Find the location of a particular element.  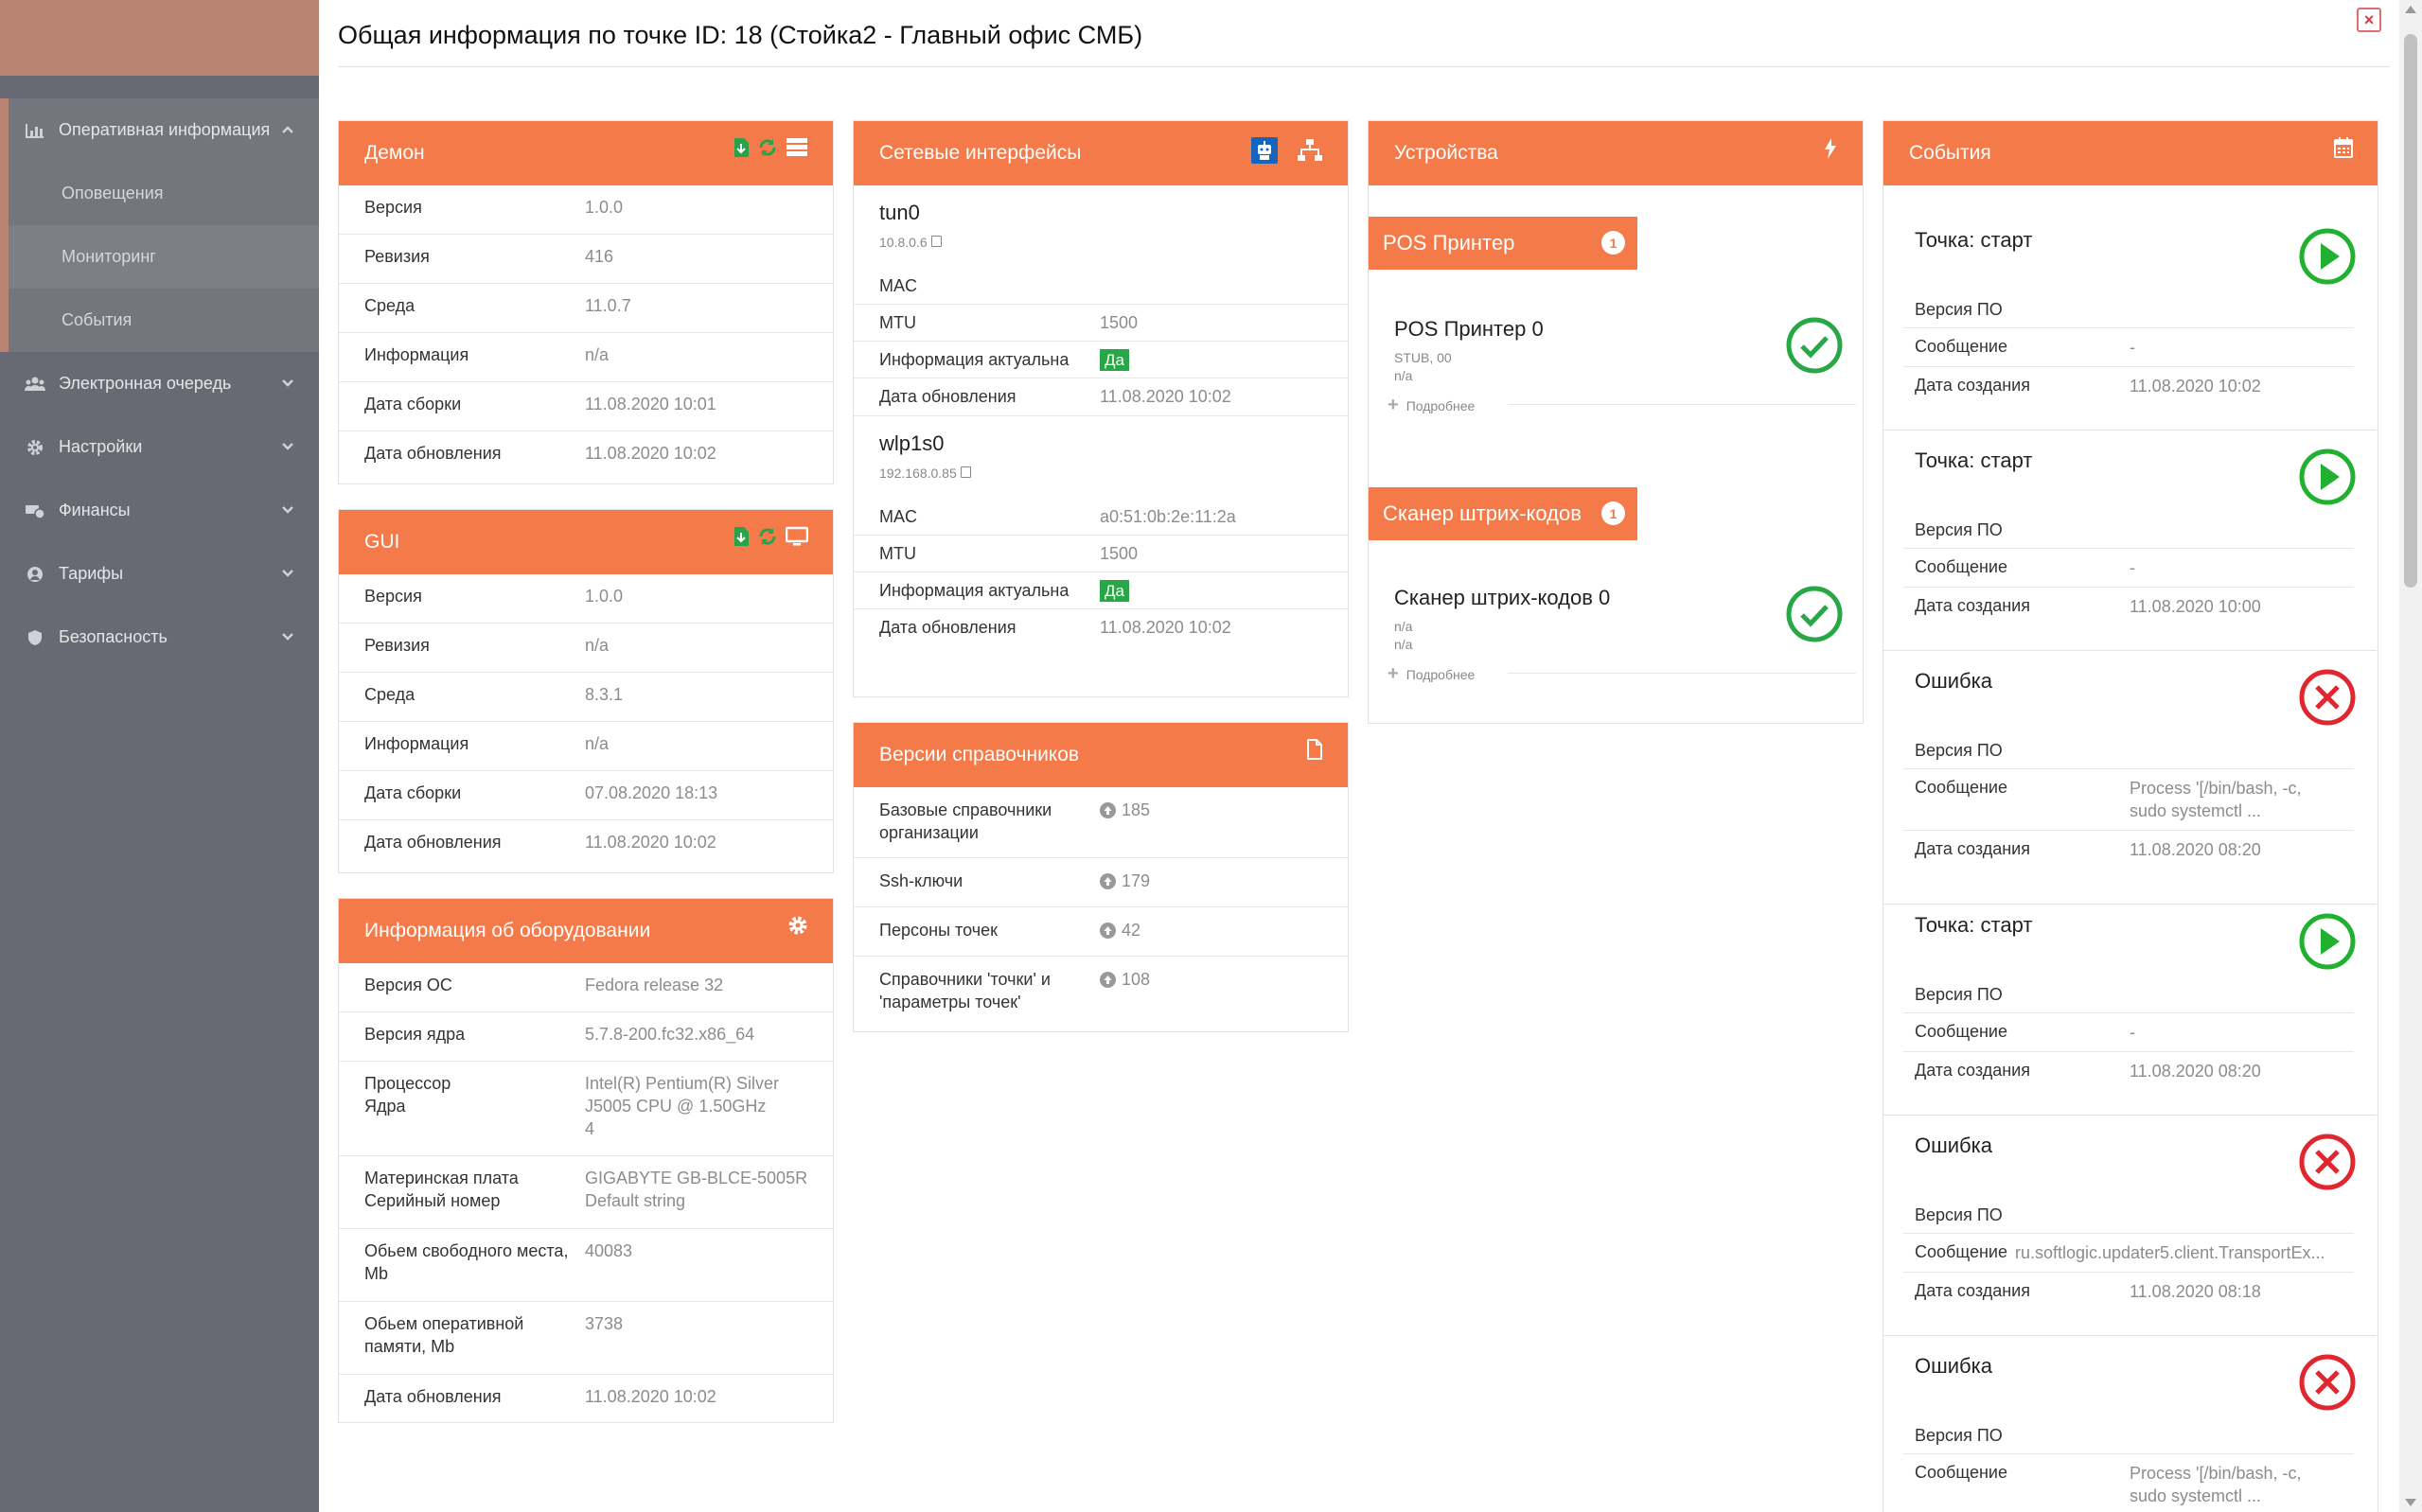

scrollbar-thumb is located at coordinates (2410, 311).